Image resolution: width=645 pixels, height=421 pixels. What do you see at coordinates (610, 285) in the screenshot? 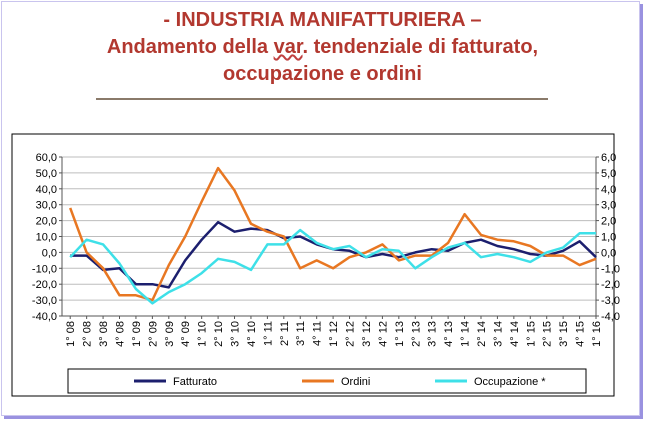
I see `right-axis-tick-label: -2,0` at bounding box center [610, 285].